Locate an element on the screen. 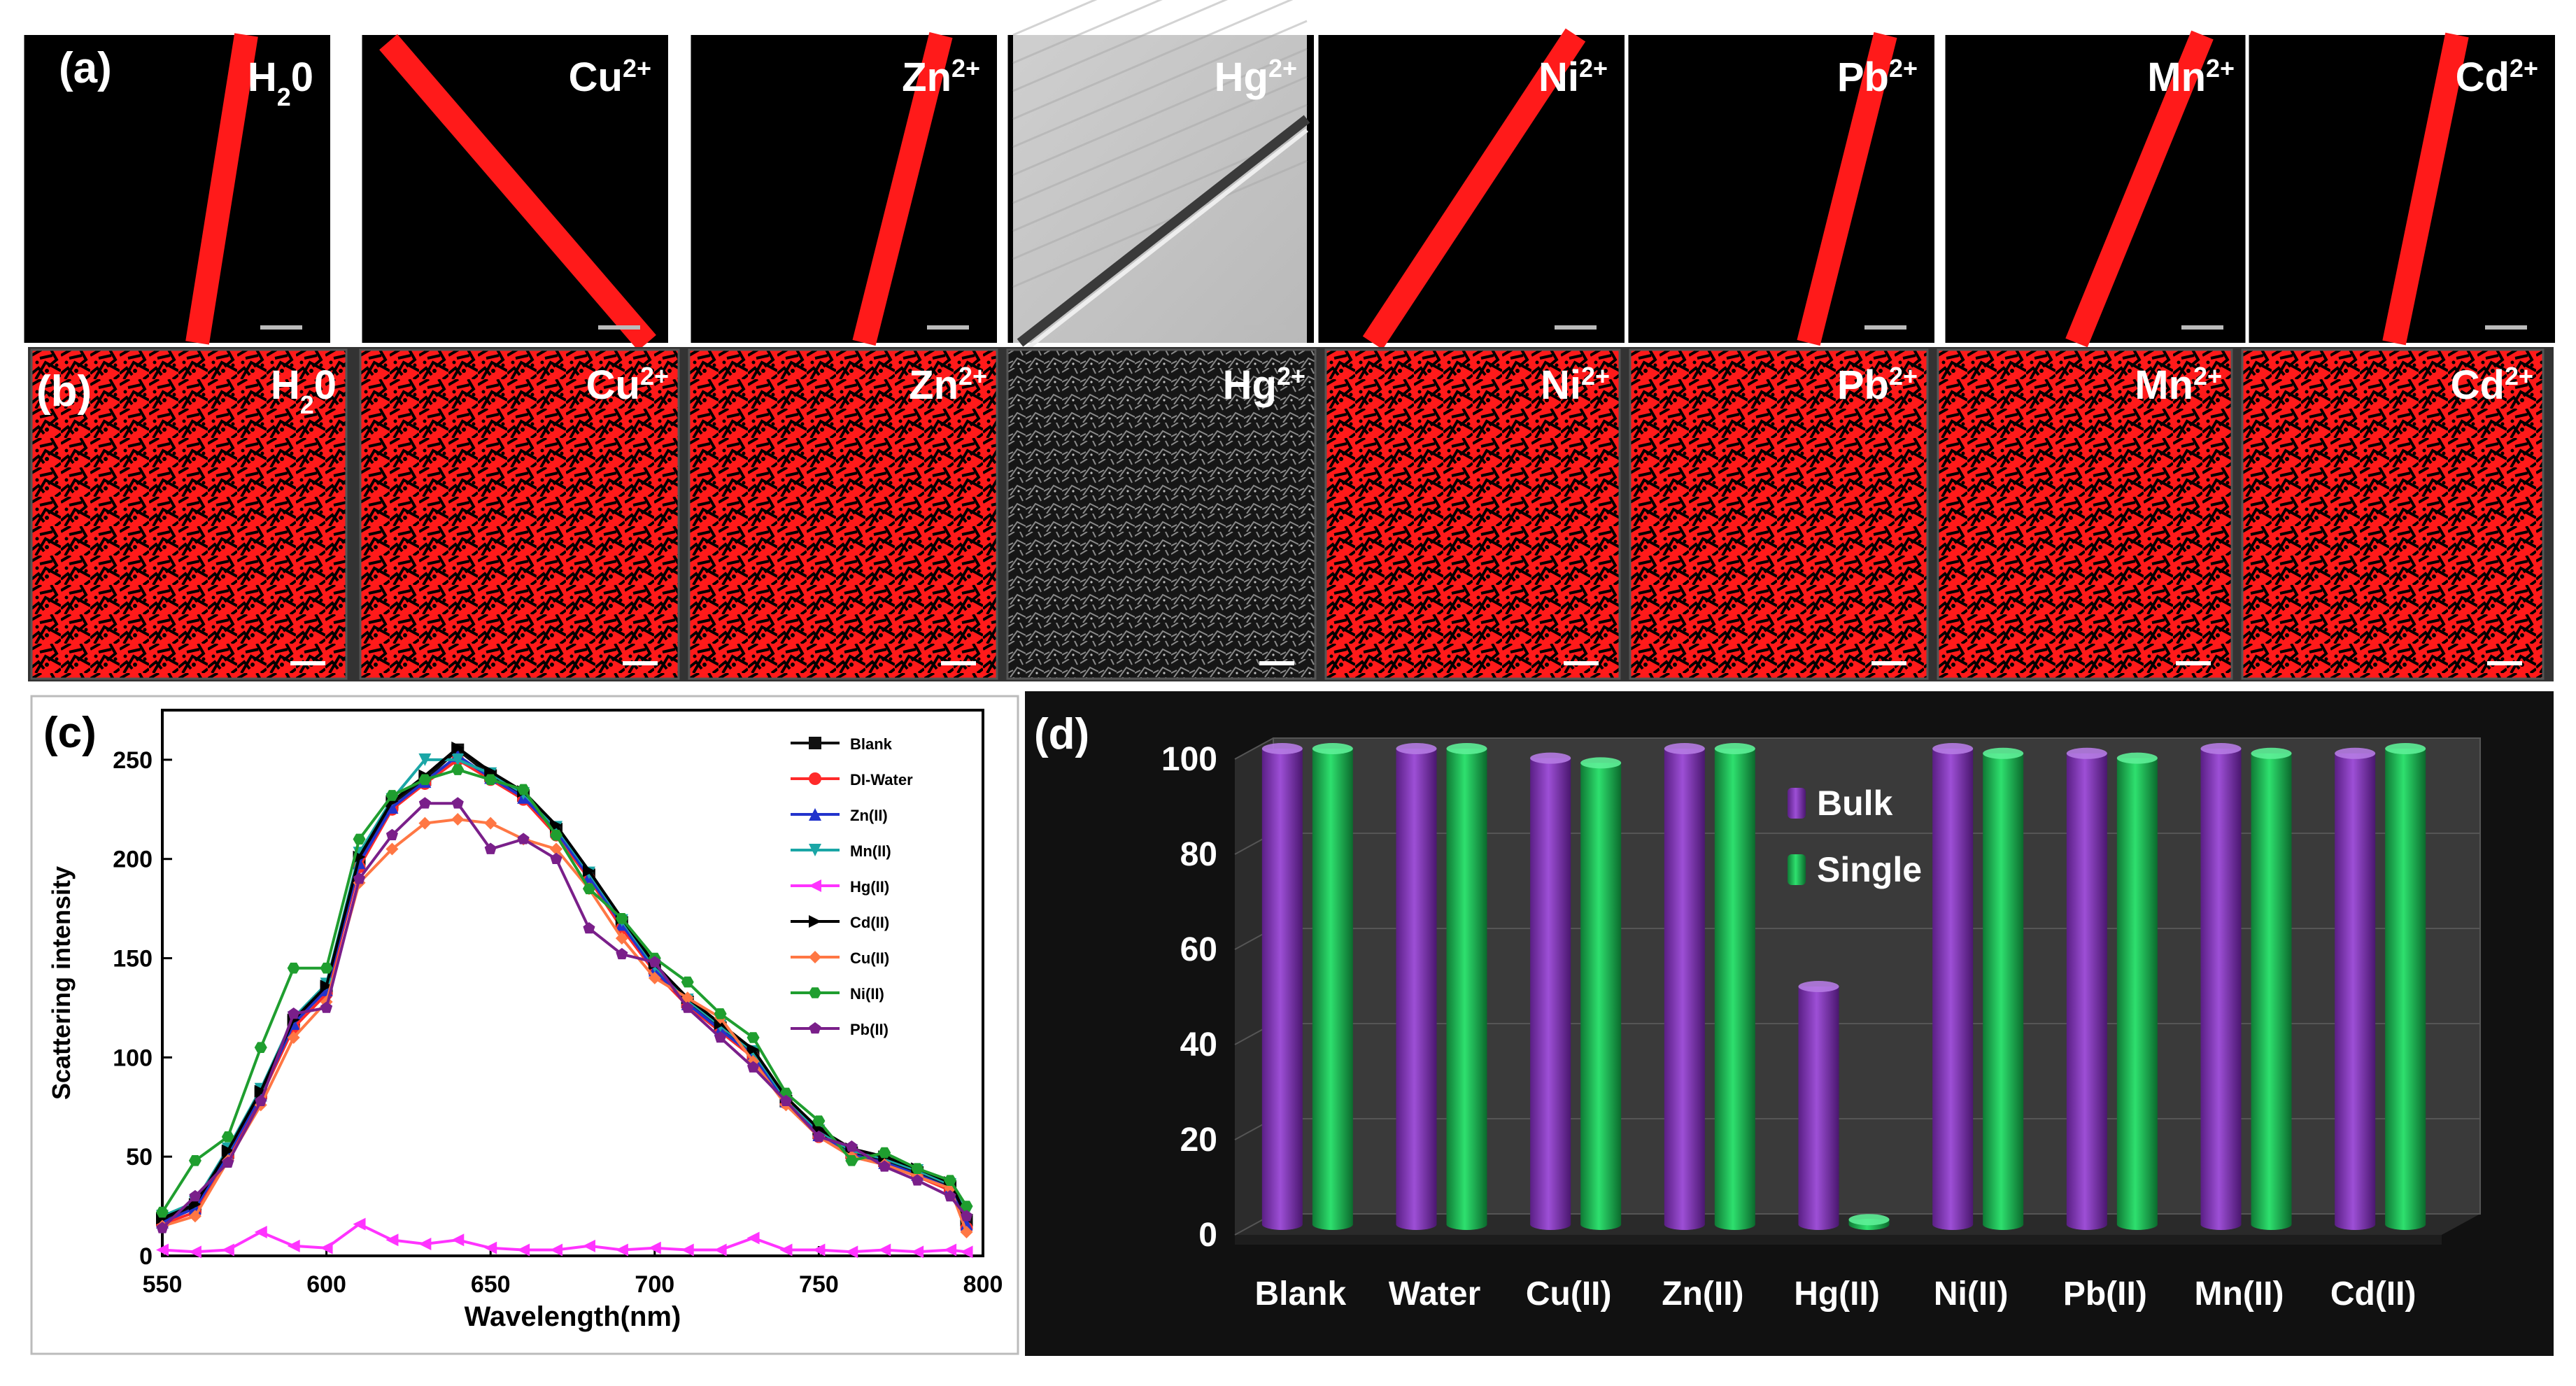 This screenshot has height=1386, width=2576. mesh-border is located at coordinates (2393, 514).